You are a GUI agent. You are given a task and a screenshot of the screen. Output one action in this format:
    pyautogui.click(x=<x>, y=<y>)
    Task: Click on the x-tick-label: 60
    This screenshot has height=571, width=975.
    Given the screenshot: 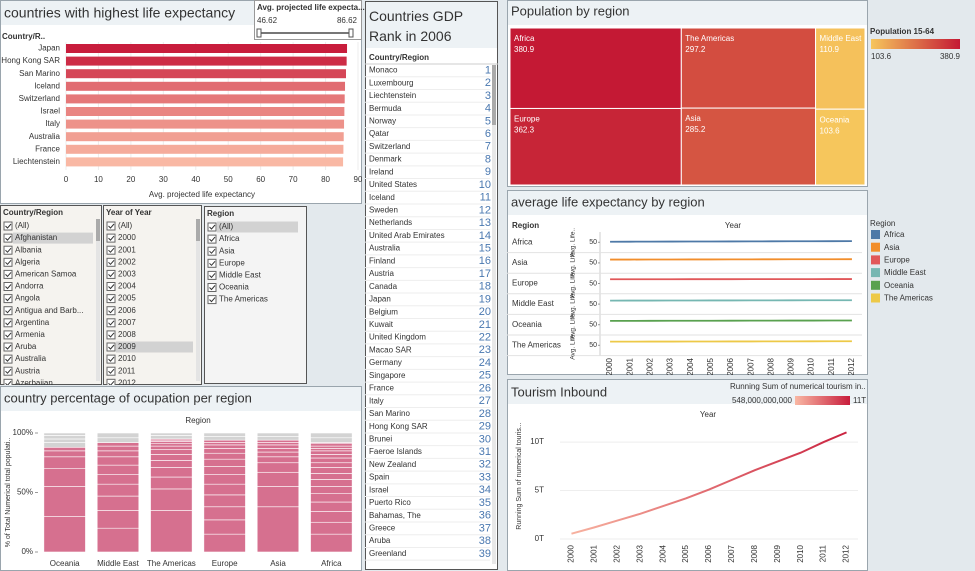 What is the action you would take?
    pyautogui.click(x=260, y=179)
    